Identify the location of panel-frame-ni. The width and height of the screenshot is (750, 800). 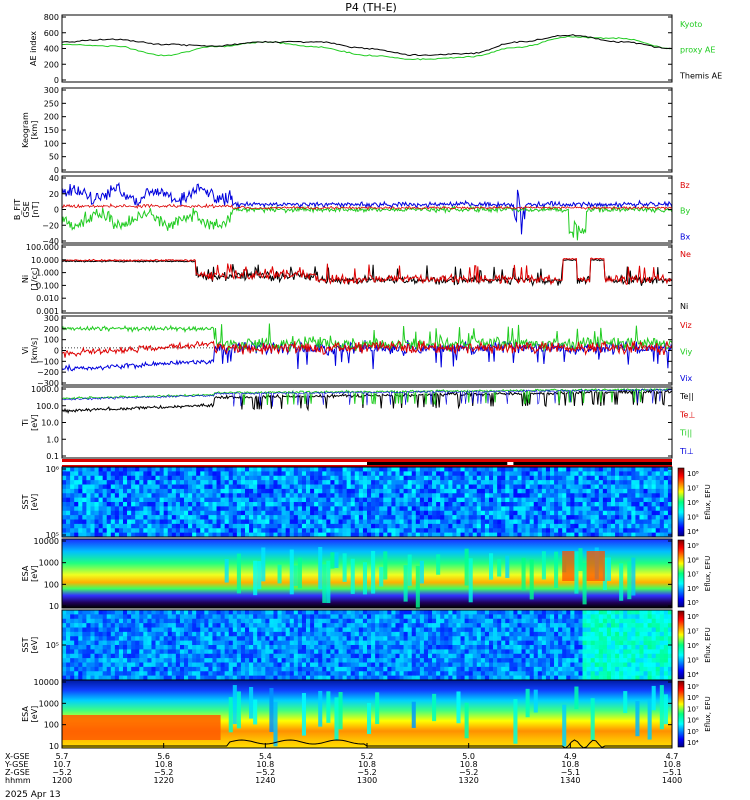
(367, 279).